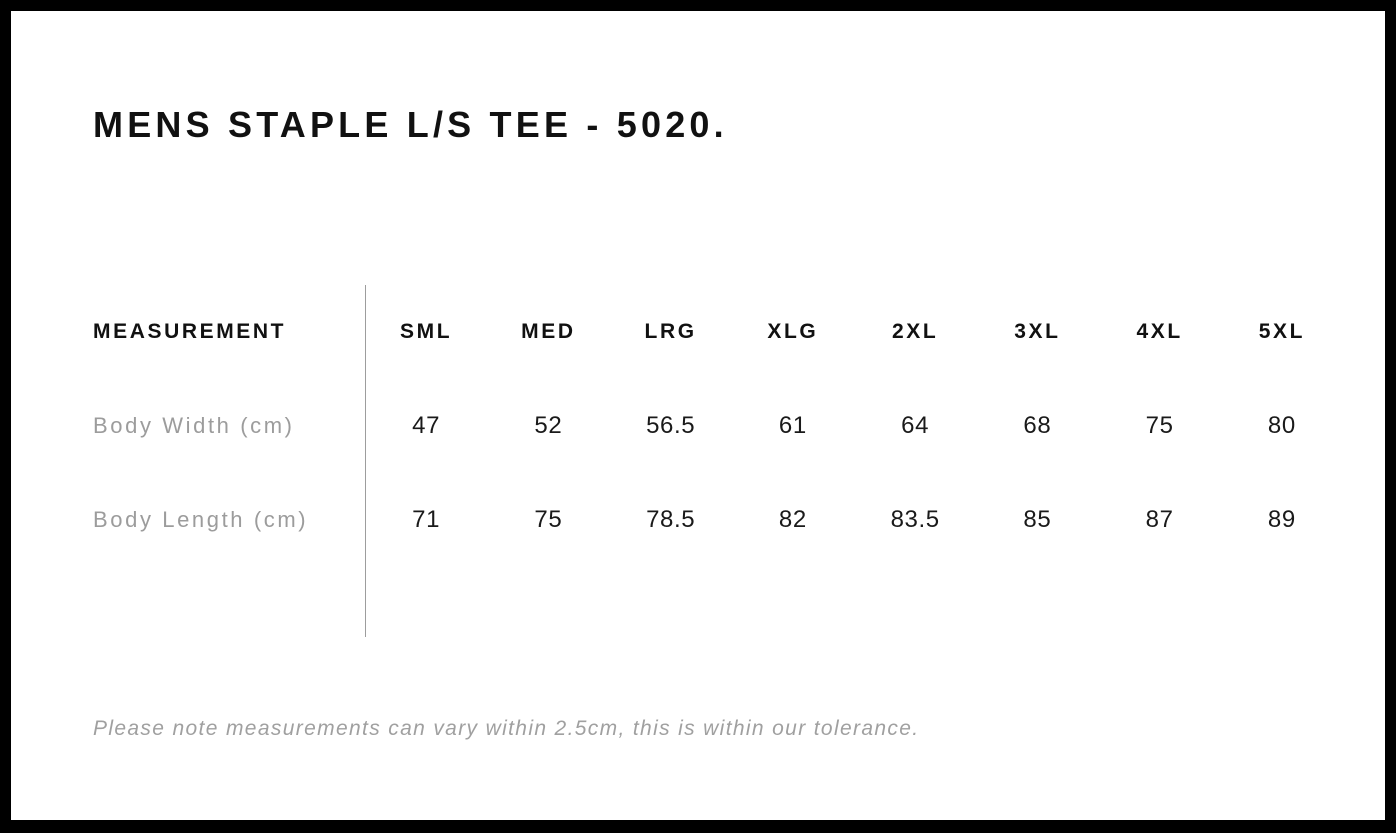 This screenshot has width=1396, height=833. I want to click on cell-body-width-5xl: 80, so click(1281, 425).